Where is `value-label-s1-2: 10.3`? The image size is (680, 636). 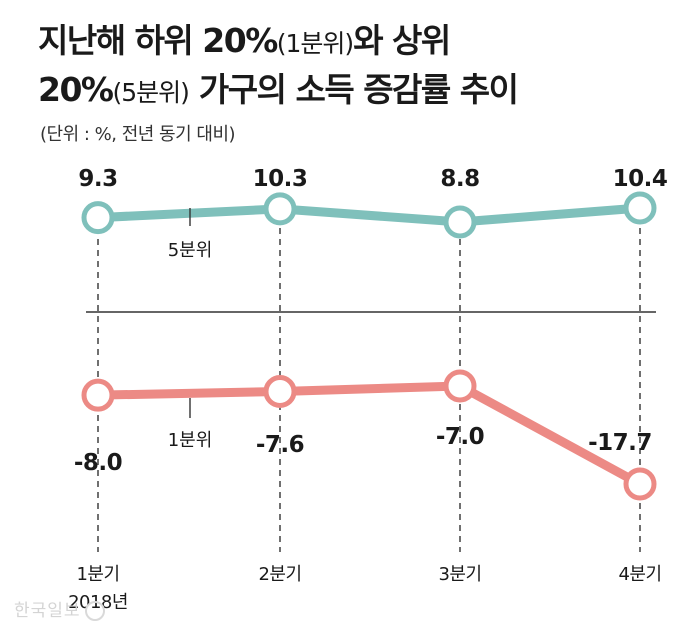
value-label-s1-2: 10.3 is located at coordinates (280, 179).